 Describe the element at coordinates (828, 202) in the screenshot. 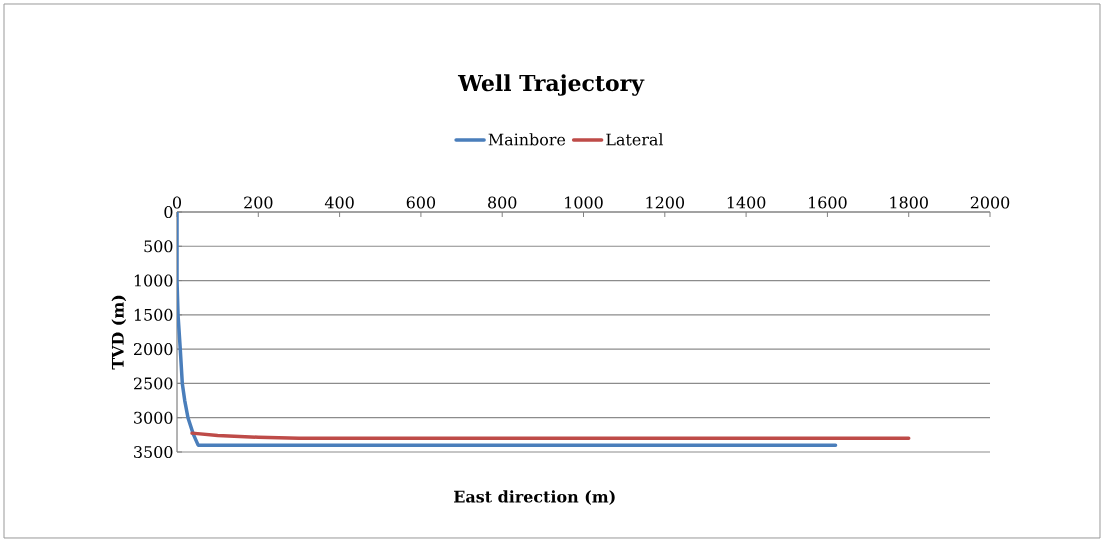

I see `x-tick-label: 1600` at that location.